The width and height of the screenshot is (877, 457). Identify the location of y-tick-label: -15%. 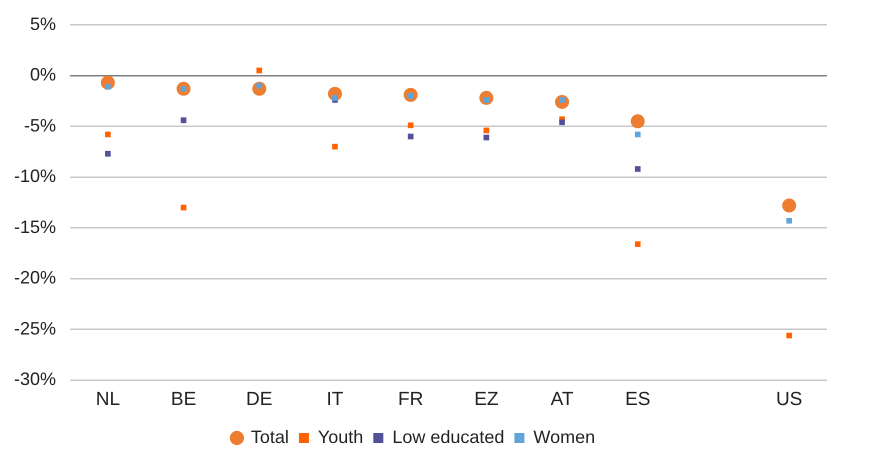
(35, 226).